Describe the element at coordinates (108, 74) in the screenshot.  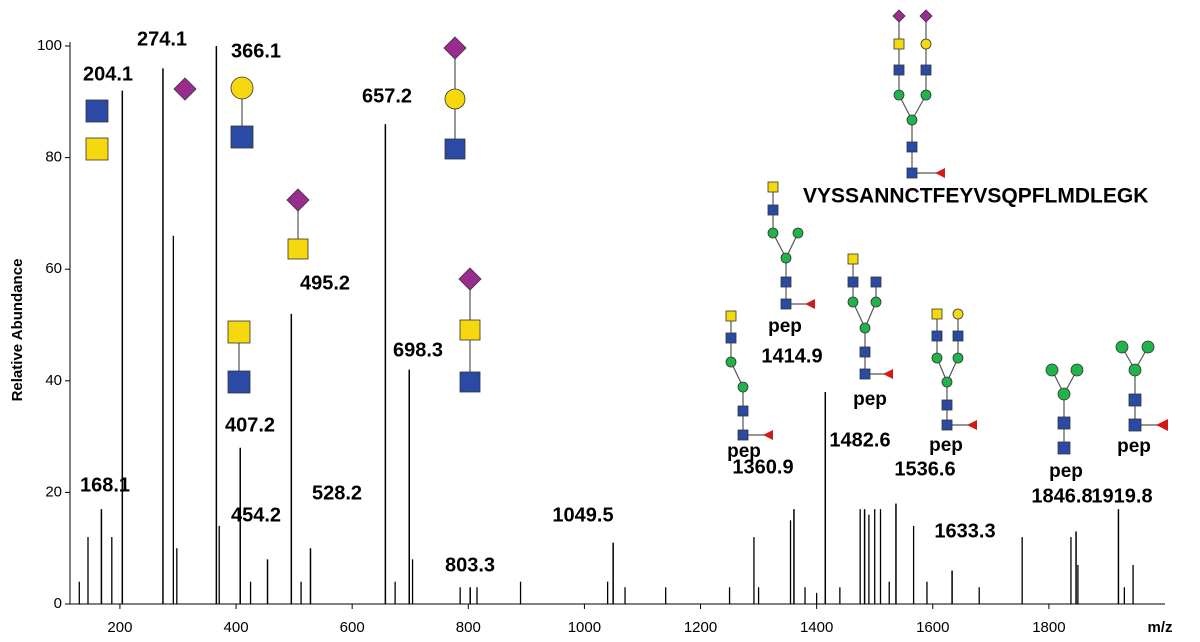
I see `peak-label: 204.1` at that location.